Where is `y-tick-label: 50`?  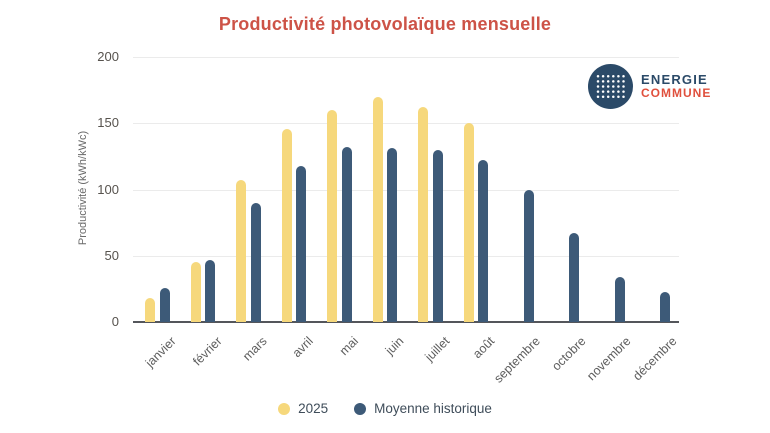 y-tick-label: 50 is located at coordinates (111, 255).